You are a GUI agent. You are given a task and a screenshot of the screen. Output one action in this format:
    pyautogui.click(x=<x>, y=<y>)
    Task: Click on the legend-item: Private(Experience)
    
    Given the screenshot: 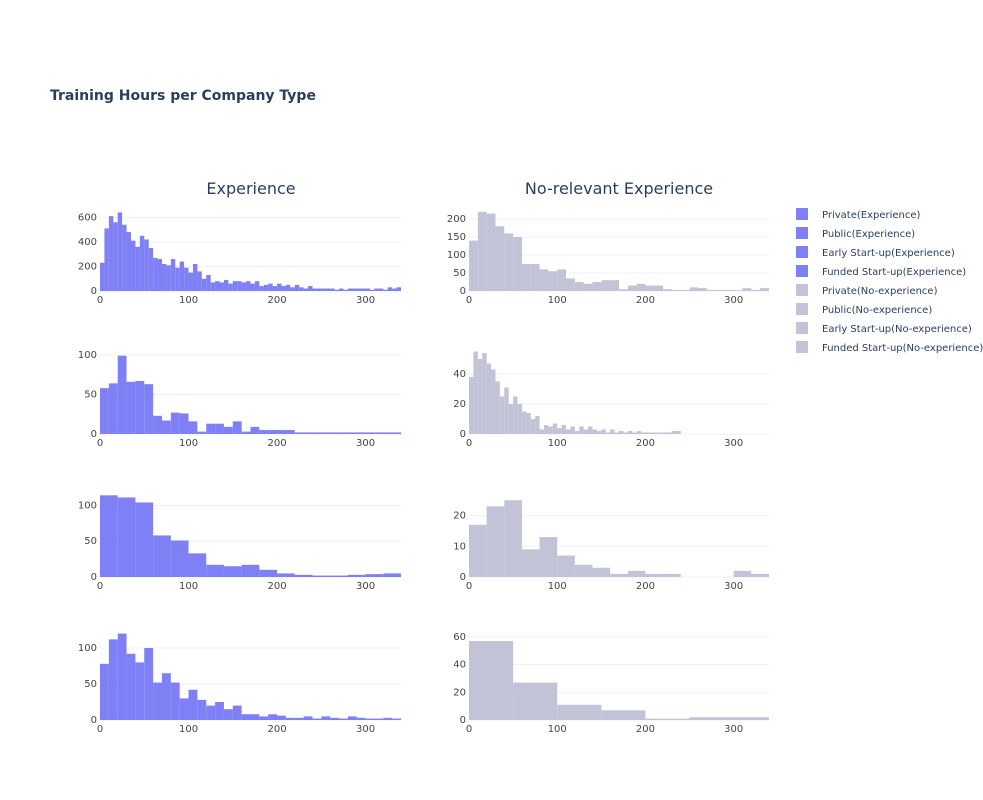 What is the action you would take?
    pyautogui.click(x=858, y=214)
    